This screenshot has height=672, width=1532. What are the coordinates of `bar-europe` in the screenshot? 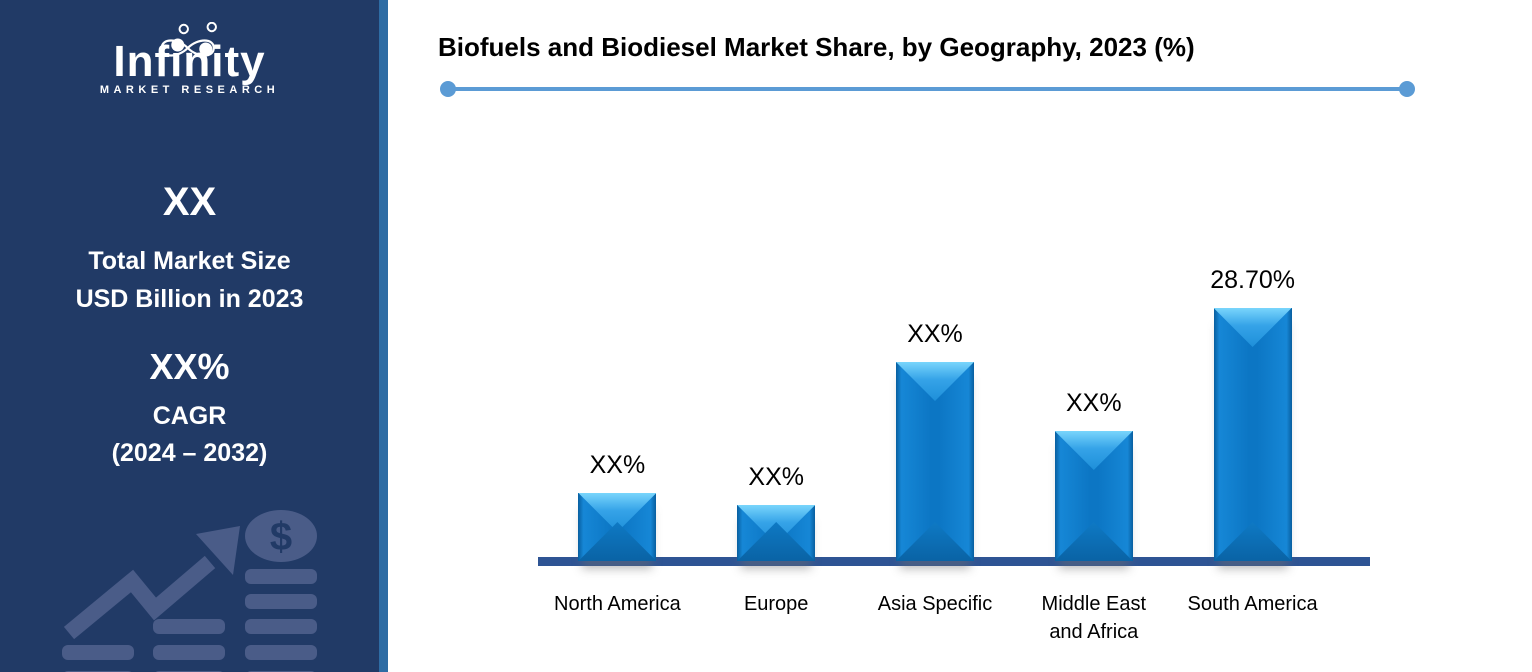 It's located at (776, 533).